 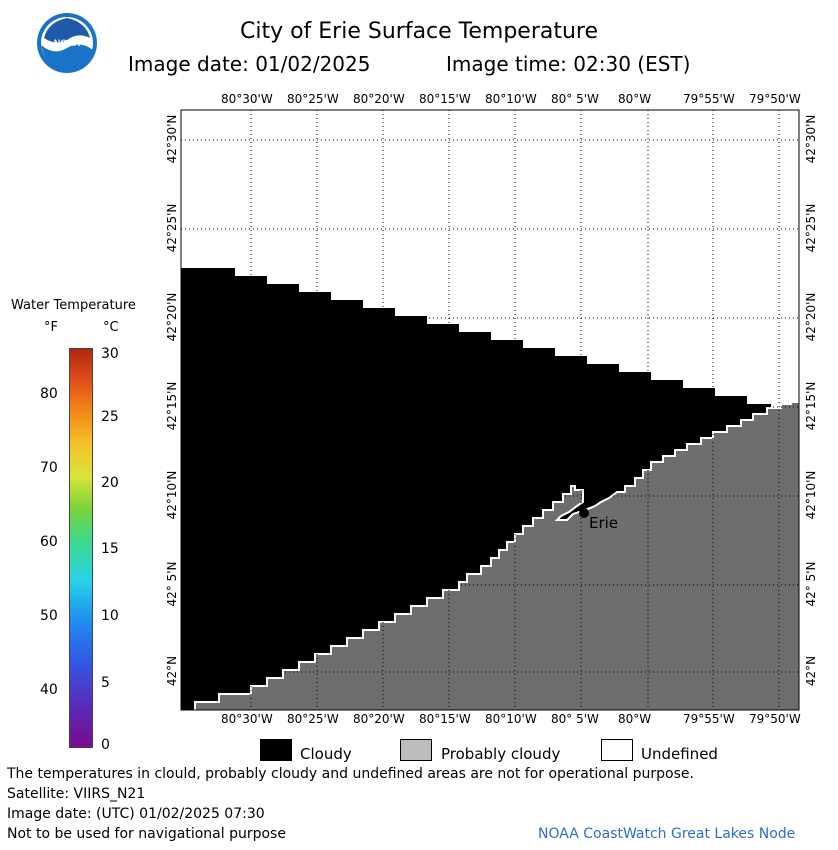 I want to click on lat-label-right: 42°10'N, so click(x=811, y=495).